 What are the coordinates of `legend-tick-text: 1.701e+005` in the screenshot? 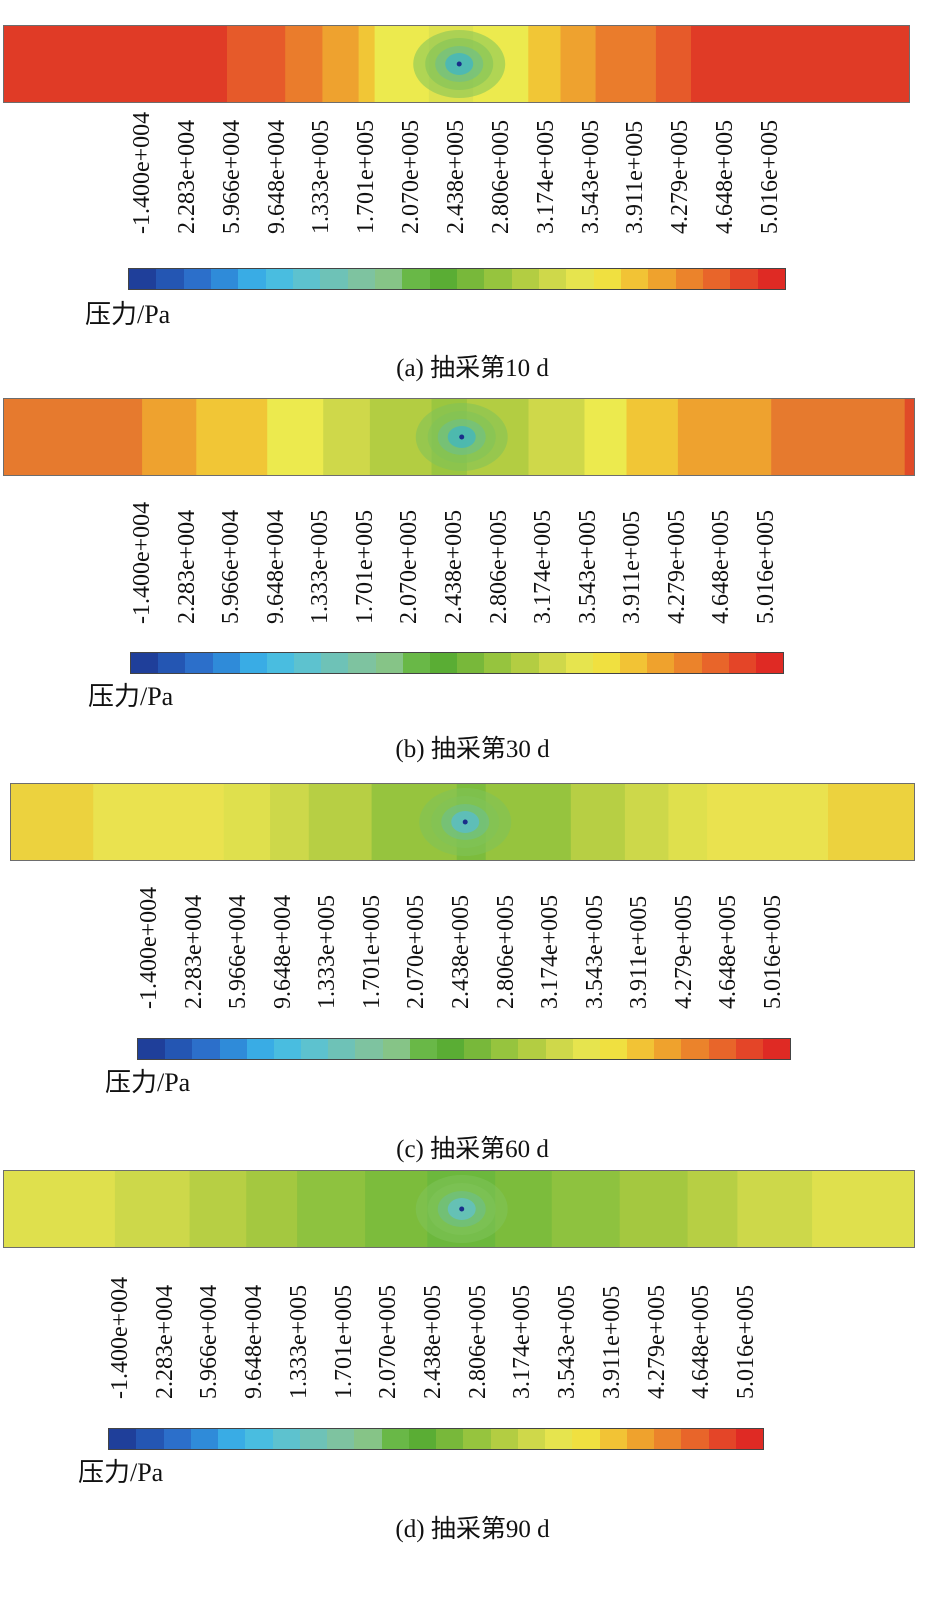 It's located at (364, 566).